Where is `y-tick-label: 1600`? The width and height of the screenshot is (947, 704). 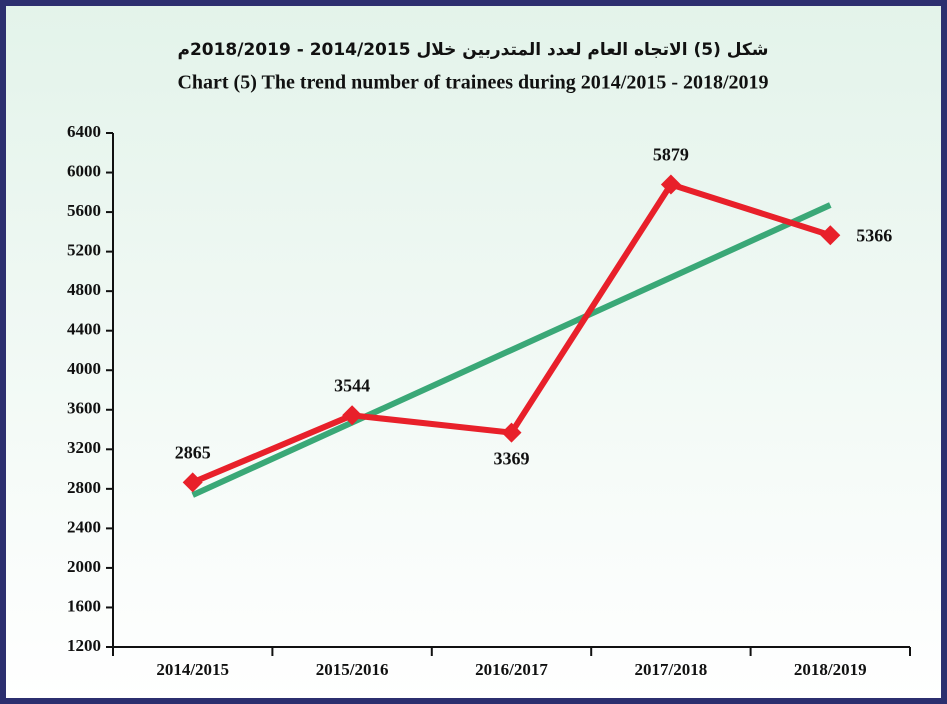 y-tick-label: 1600 is located at coordinates (84, 605).